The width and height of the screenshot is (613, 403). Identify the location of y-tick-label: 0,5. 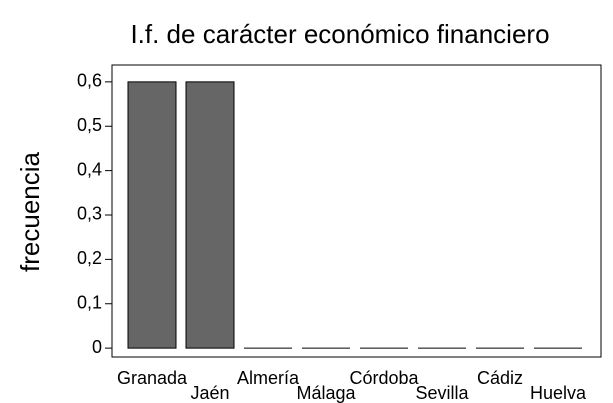
(89, 125).